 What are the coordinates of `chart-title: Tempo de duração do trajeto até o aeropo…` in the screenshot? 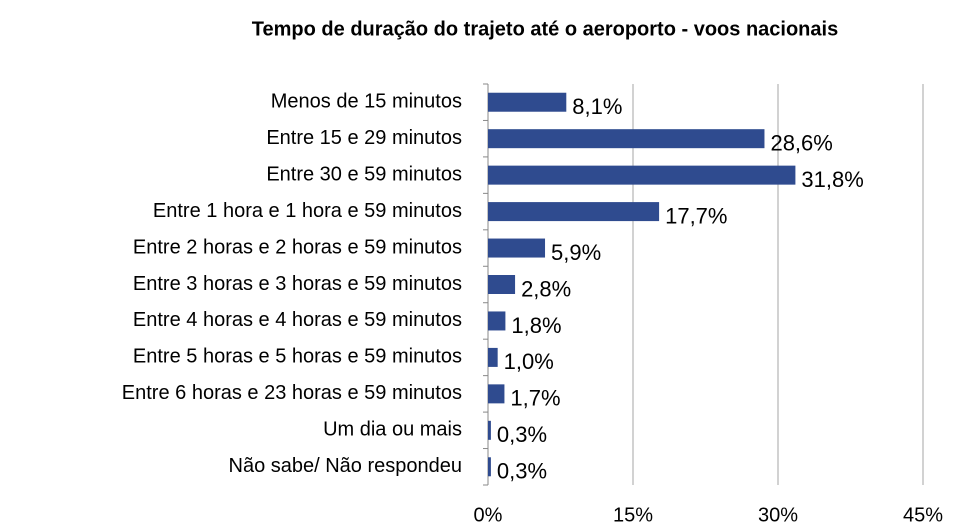 It's located at (545, 29).